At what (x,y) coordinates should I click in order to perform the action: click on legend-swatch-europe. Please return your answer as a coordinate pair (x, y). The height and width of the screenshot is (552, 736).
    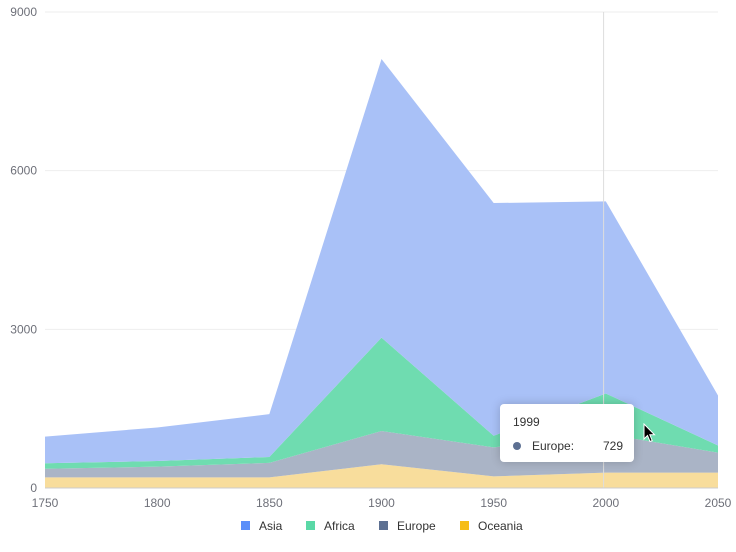
    Looking at the image, I should click on (383, 525).